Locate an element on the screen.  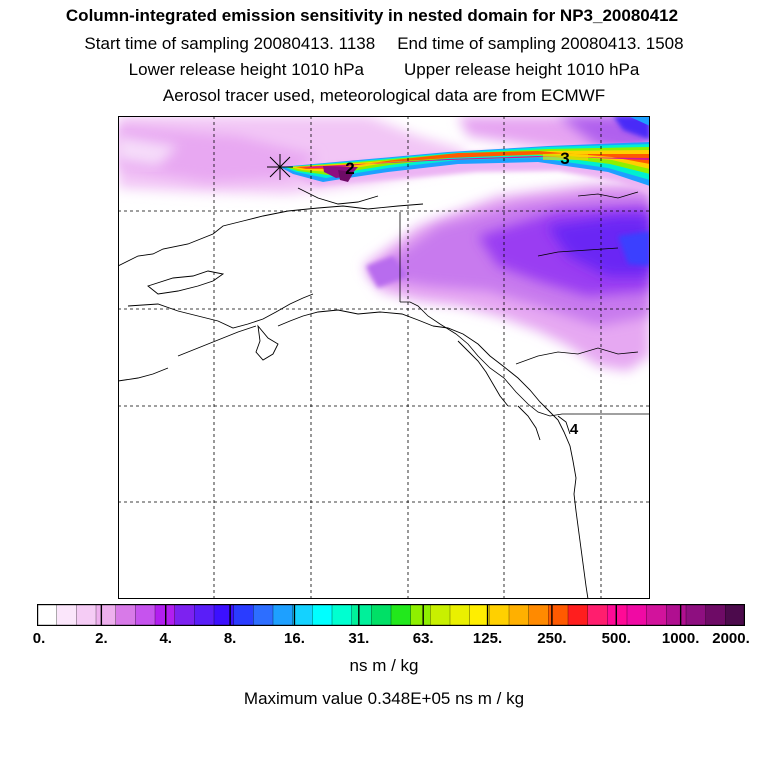
borders is located at coordinates (524, 304).